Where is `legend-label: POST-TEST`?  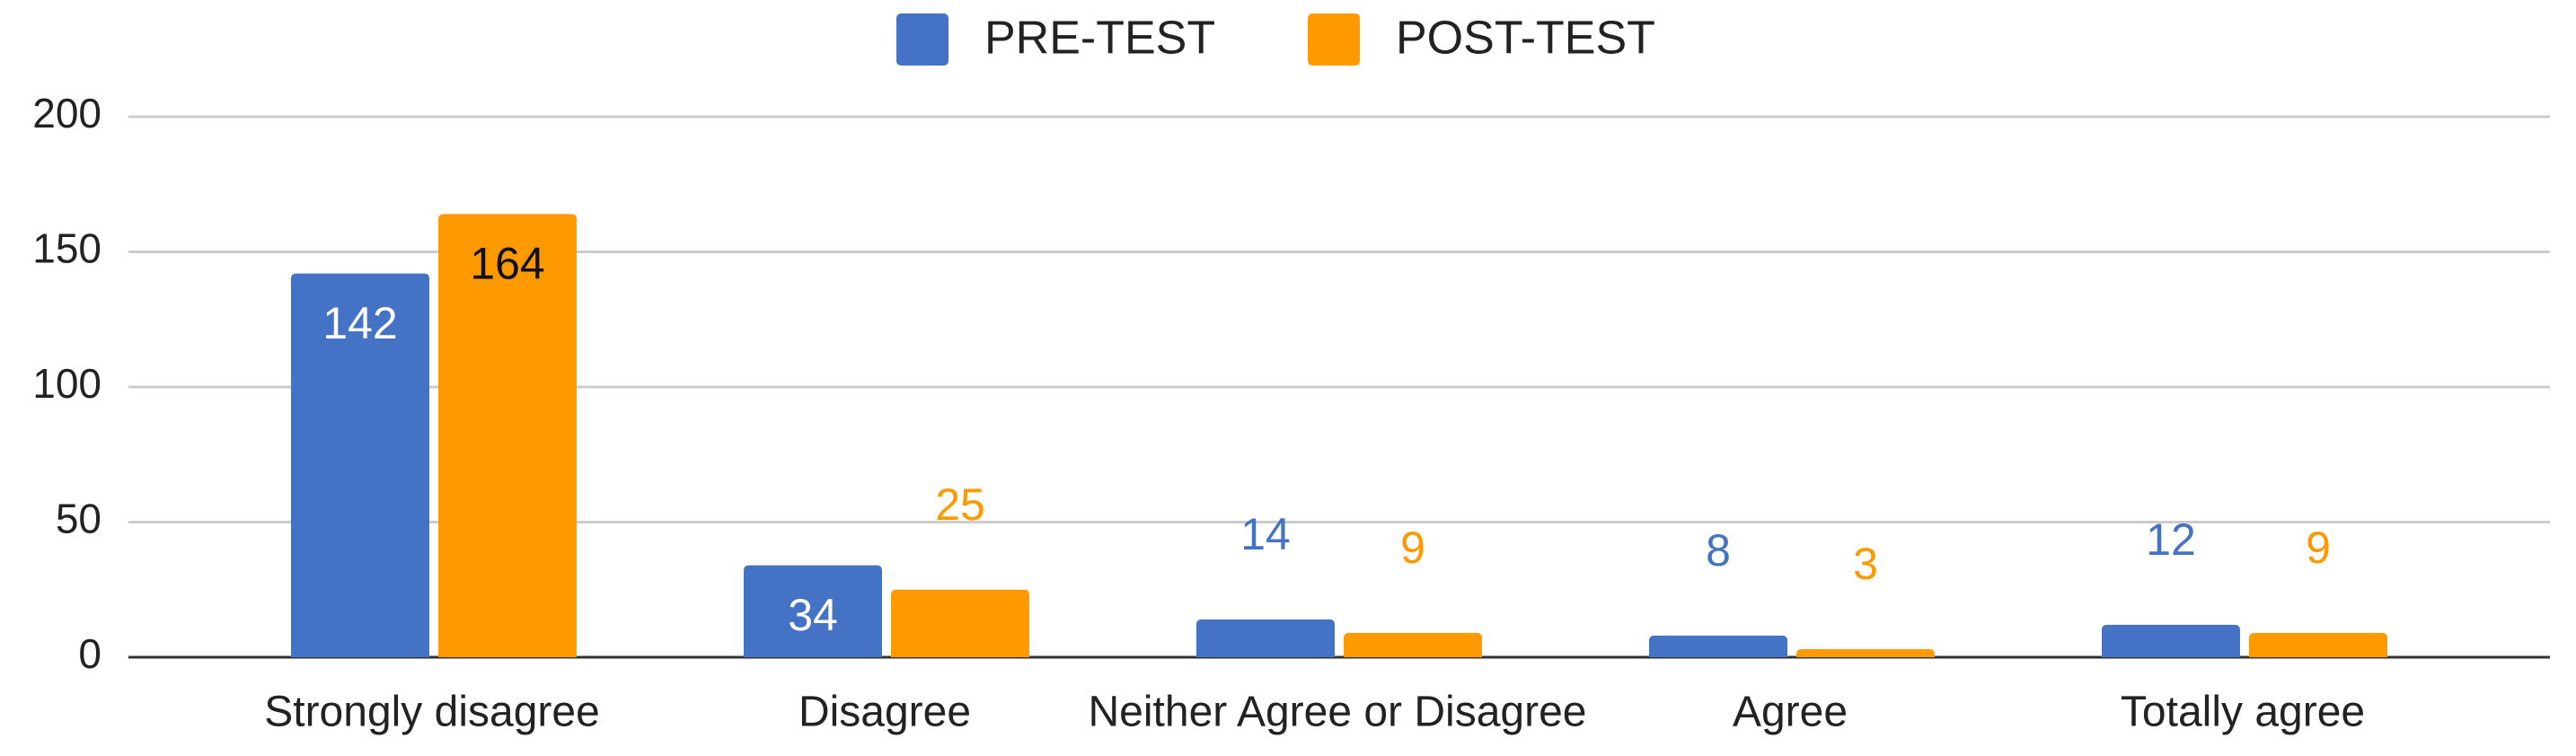 legend-label: POST-TEST is located at coordinates (1525, 39).